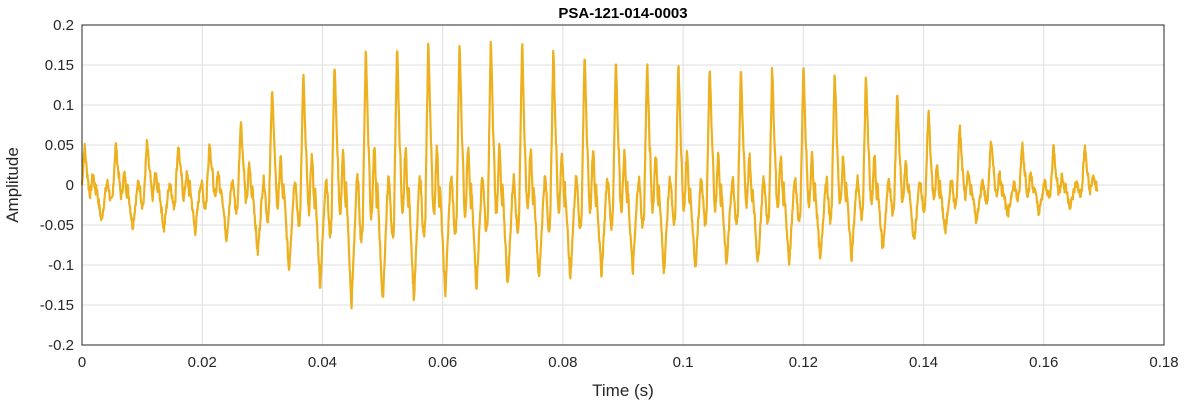 This screenshot has height=404, width=1193. I want to click on y-tick-label: -0.2, so click(61, 345).